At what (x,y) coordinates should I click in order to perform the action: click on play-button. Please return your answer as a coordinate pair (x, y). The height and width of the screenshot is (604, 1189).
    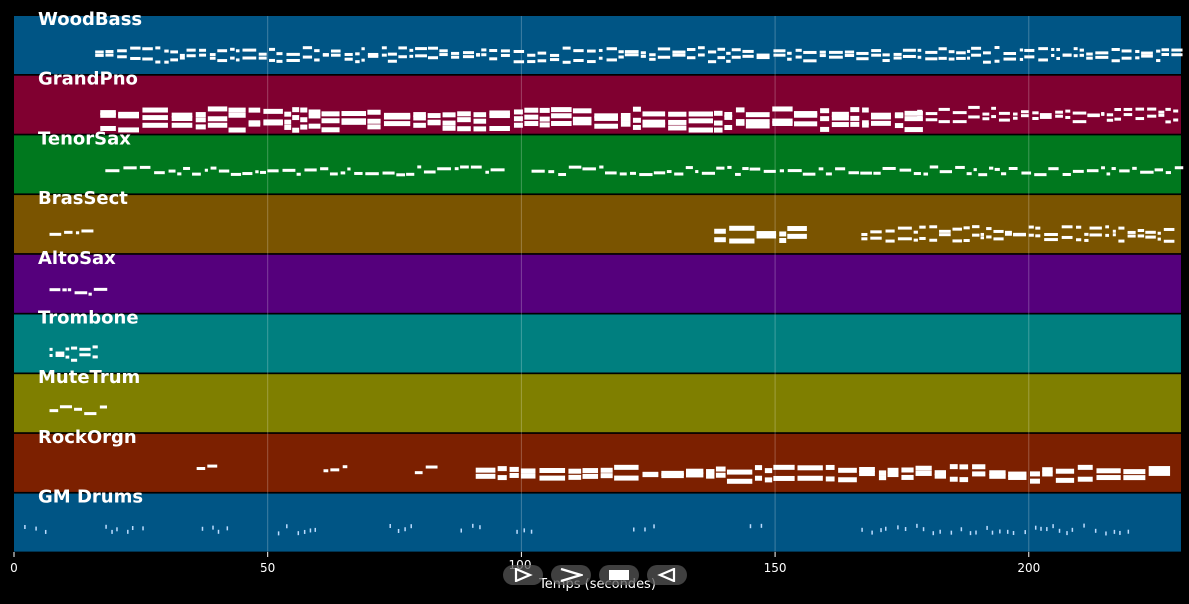
    Looking at the image, I should click on (523, 575).